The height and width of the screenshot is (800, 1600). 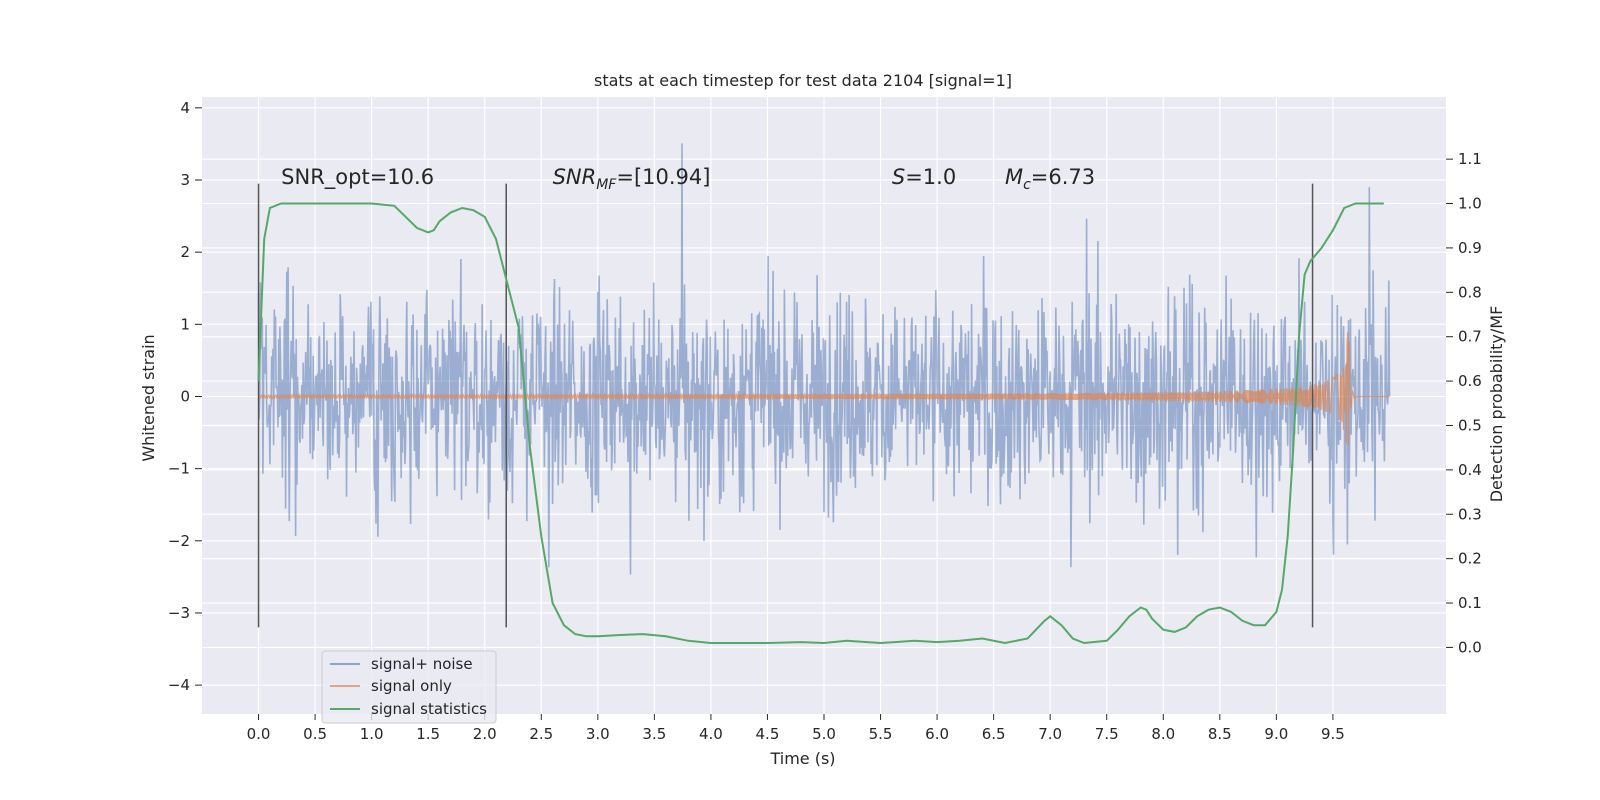 I want to click on y2-tick-label: 0.8, so click(x=1470, y=292).